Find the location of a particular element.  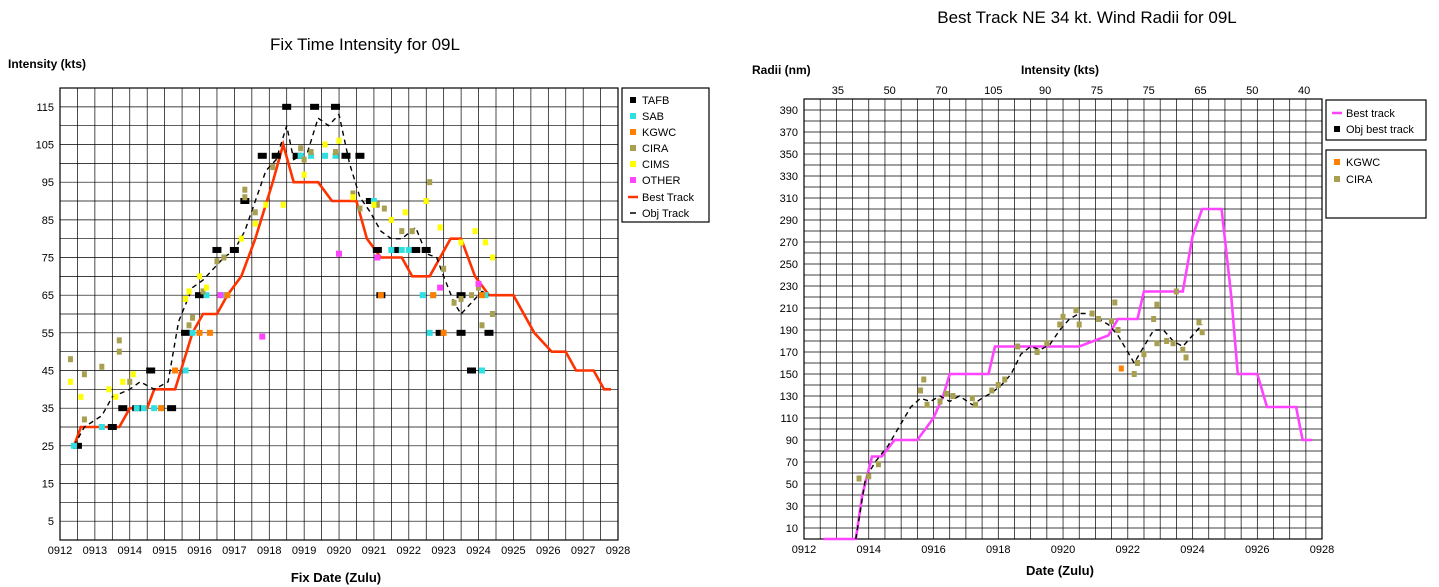

chart2-ytick-label: 310 is located at coordinates (789, 199).